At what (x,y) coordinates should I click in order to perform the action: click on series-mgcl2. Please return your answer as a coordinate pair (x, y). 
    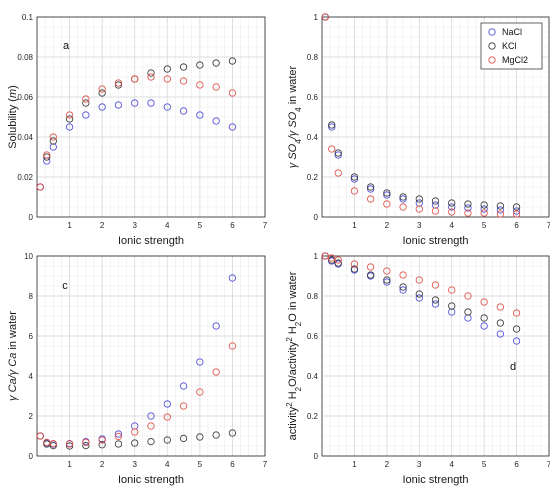
    Looking at the image, I should click on (136, 132).